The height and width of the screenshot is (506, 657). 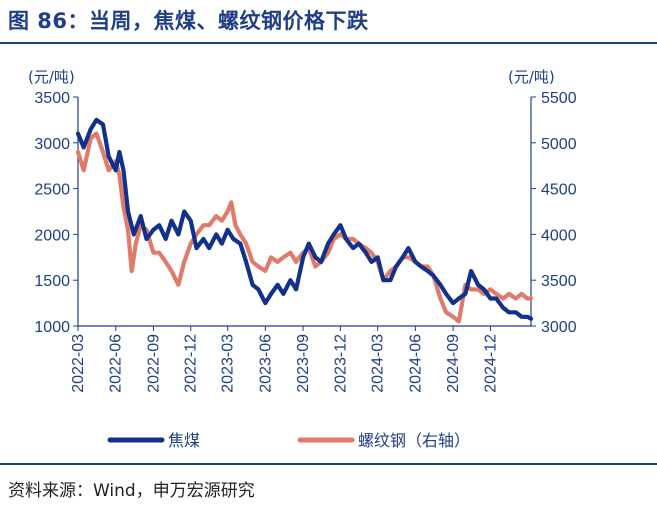 What do you see at coordinates (265, 363) in the screenshot?
I see `x-tick-label: 2023-06` at bounding box center [265, 363].